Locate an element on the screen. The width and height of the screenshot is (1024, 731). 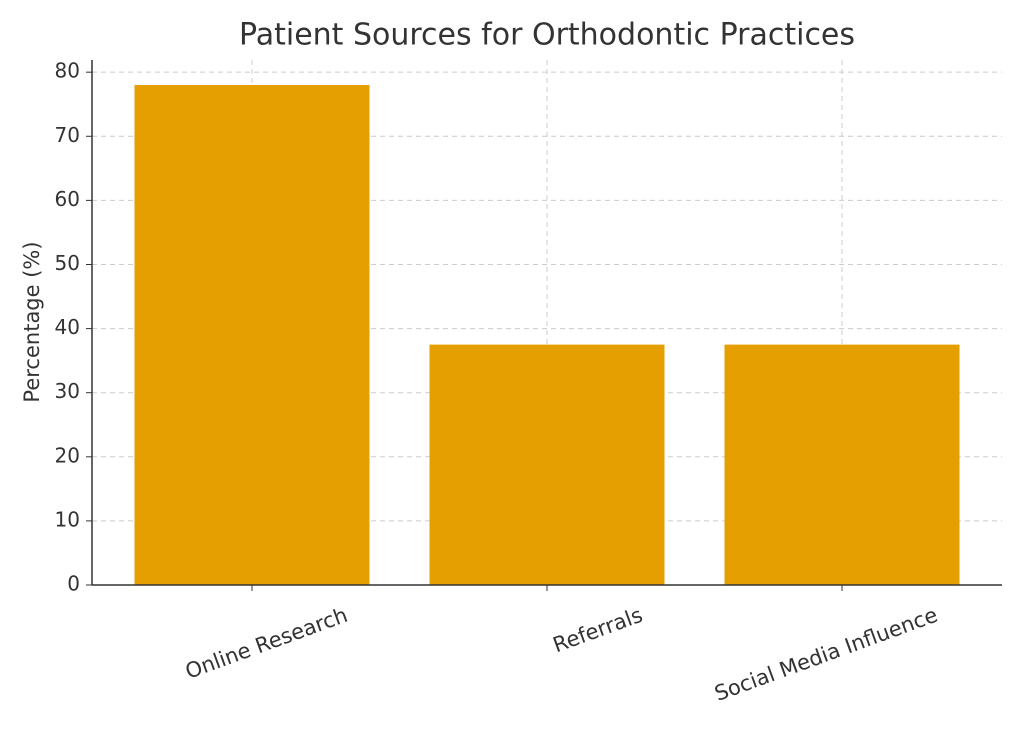
y-tick-label: 60 is located at coordinates (67, 199).